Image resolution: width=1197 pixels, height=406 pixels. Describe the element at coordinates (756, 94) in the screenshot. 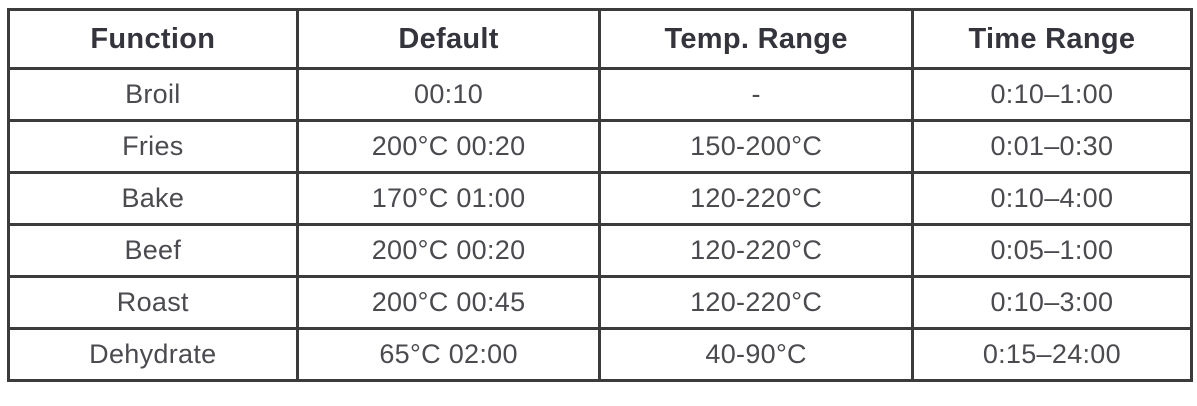

I see `cell-temp-range: -` at that location.